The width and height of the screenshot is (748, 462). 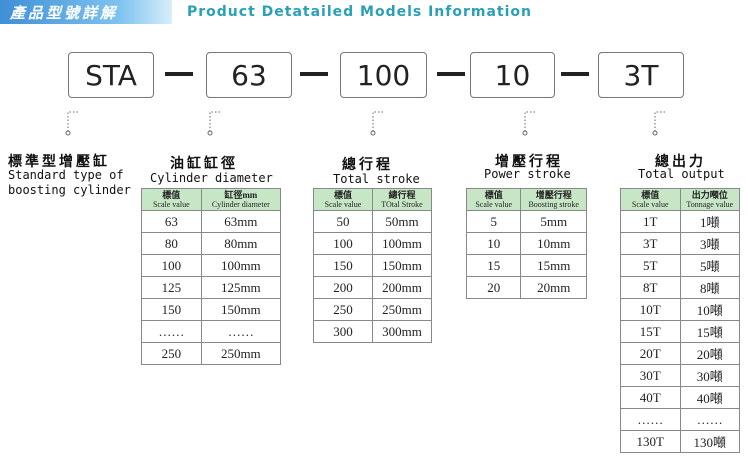 I want to click on header-cell: 出力噸位 Tonnage value, so click(x=709, y=199).